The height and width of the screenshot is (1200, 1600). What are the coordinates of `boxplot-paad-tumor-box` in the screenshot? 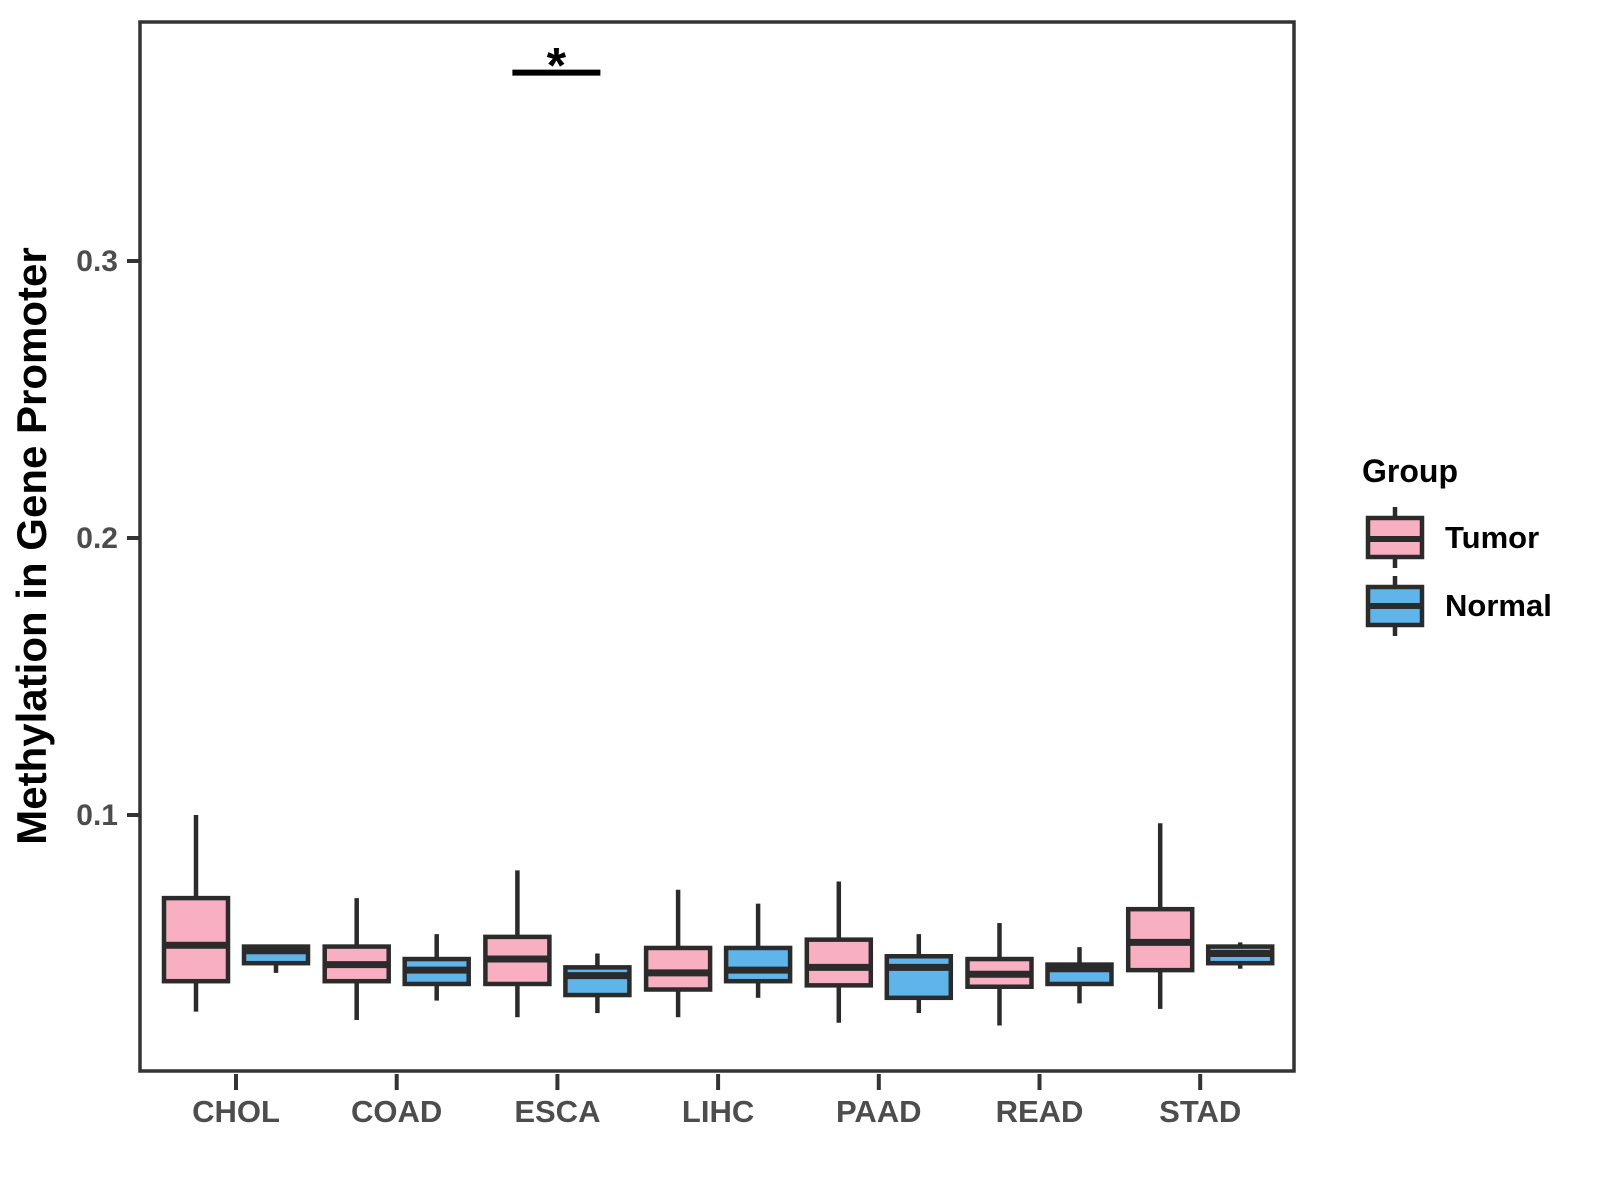 It's located at (839, 962).